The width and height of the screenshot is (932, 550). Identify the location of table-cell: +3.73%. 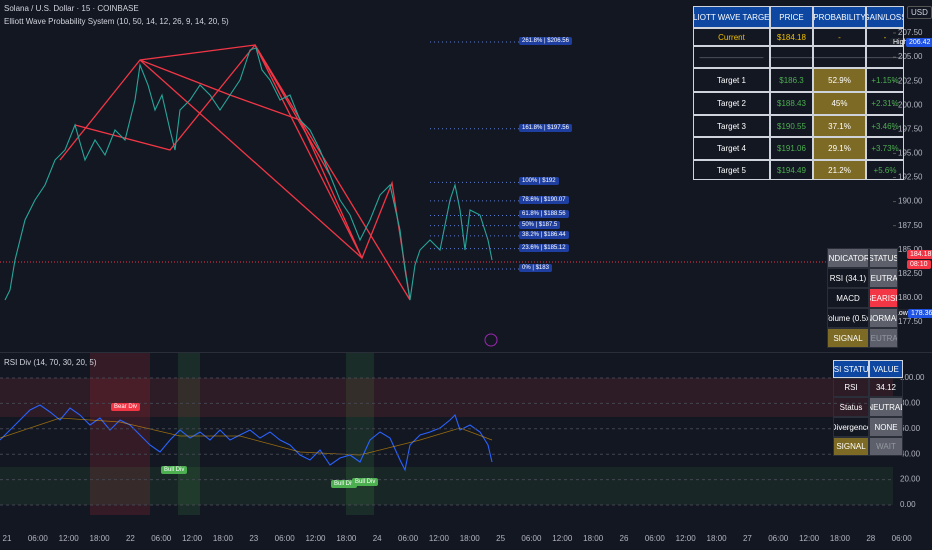
(885, 148).